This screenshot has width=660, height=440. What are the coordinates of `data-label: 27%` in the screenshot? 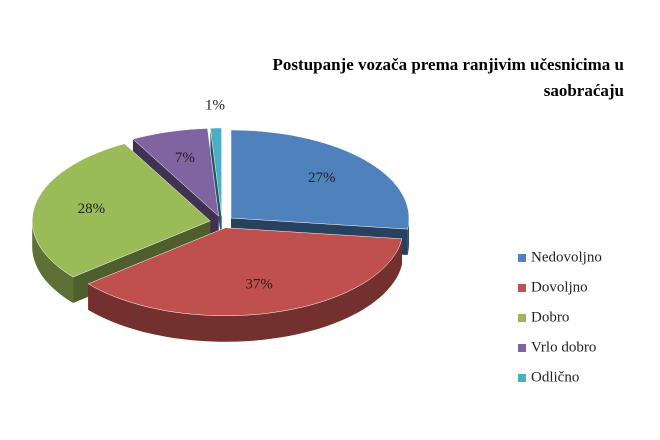 It's located at (322, 178).